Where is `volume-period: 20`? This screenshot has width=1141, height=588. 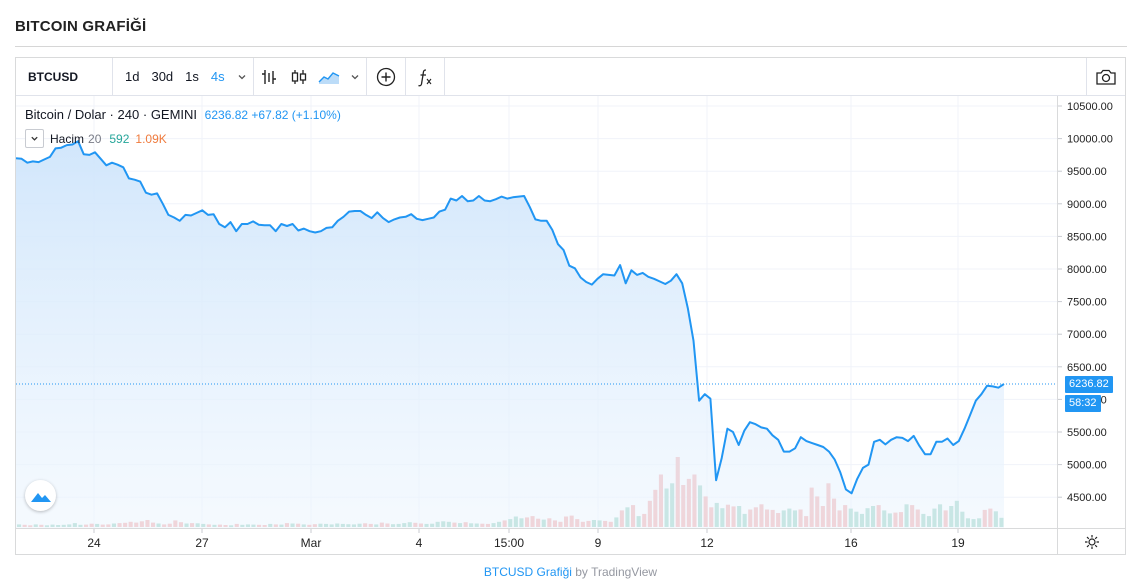
volume-period: 20 is located at coordinates (95, 138).